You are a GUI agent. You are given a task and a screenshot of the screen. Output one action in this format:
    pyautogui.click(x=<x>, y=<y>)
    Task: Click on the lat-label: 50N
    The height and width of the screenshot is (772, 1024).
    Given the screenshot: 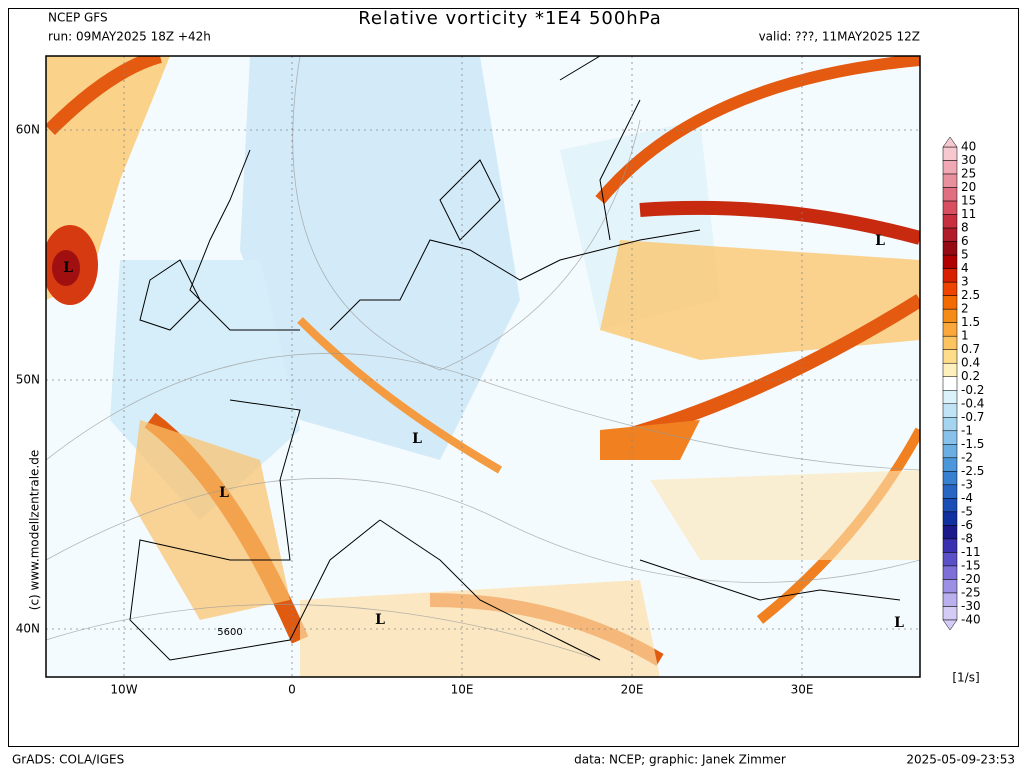 What is the action you would take?
    pyautogui.click(x=28, y=380)
    